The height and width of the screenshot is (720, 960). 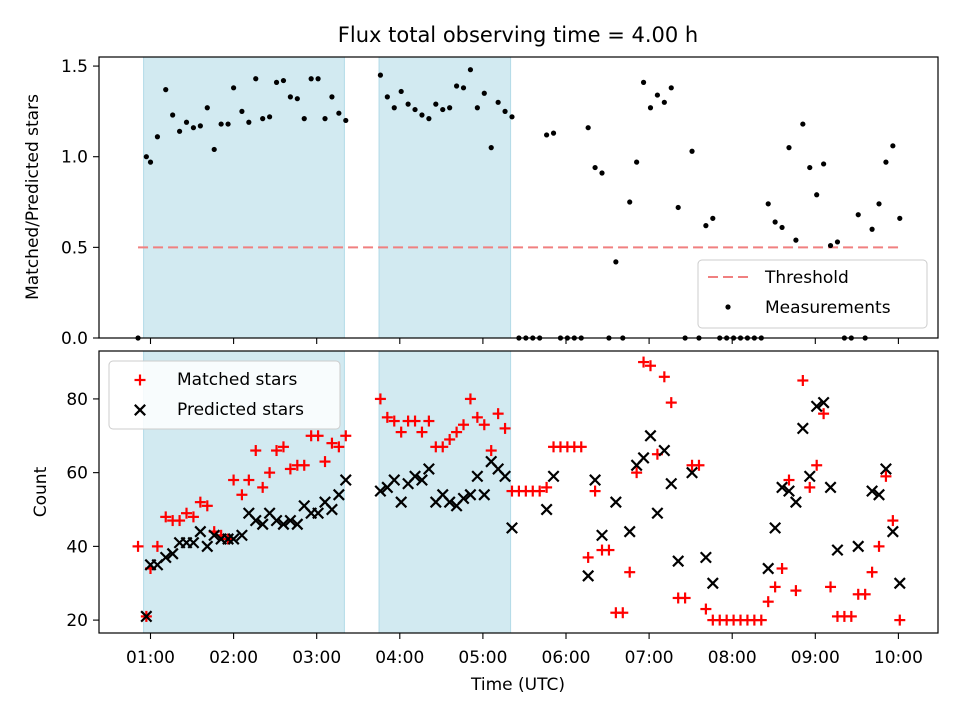 What do you see at coordinates (74, 158) in the screenshot?
I see `top-y-tick-label: 1.0` at bounding box center [74, 158].